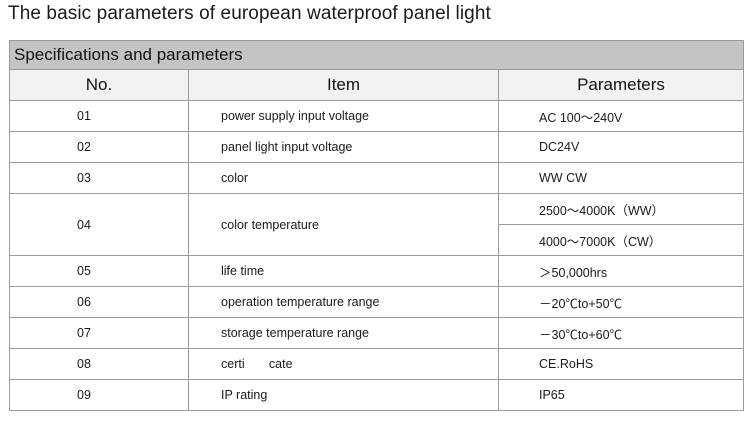 Image resolution: width=749 pixels, height=424 pixels. Describe the element at coordinates (343, 302) in the screenshot. I see `row-item: operation temperature range` at that location.